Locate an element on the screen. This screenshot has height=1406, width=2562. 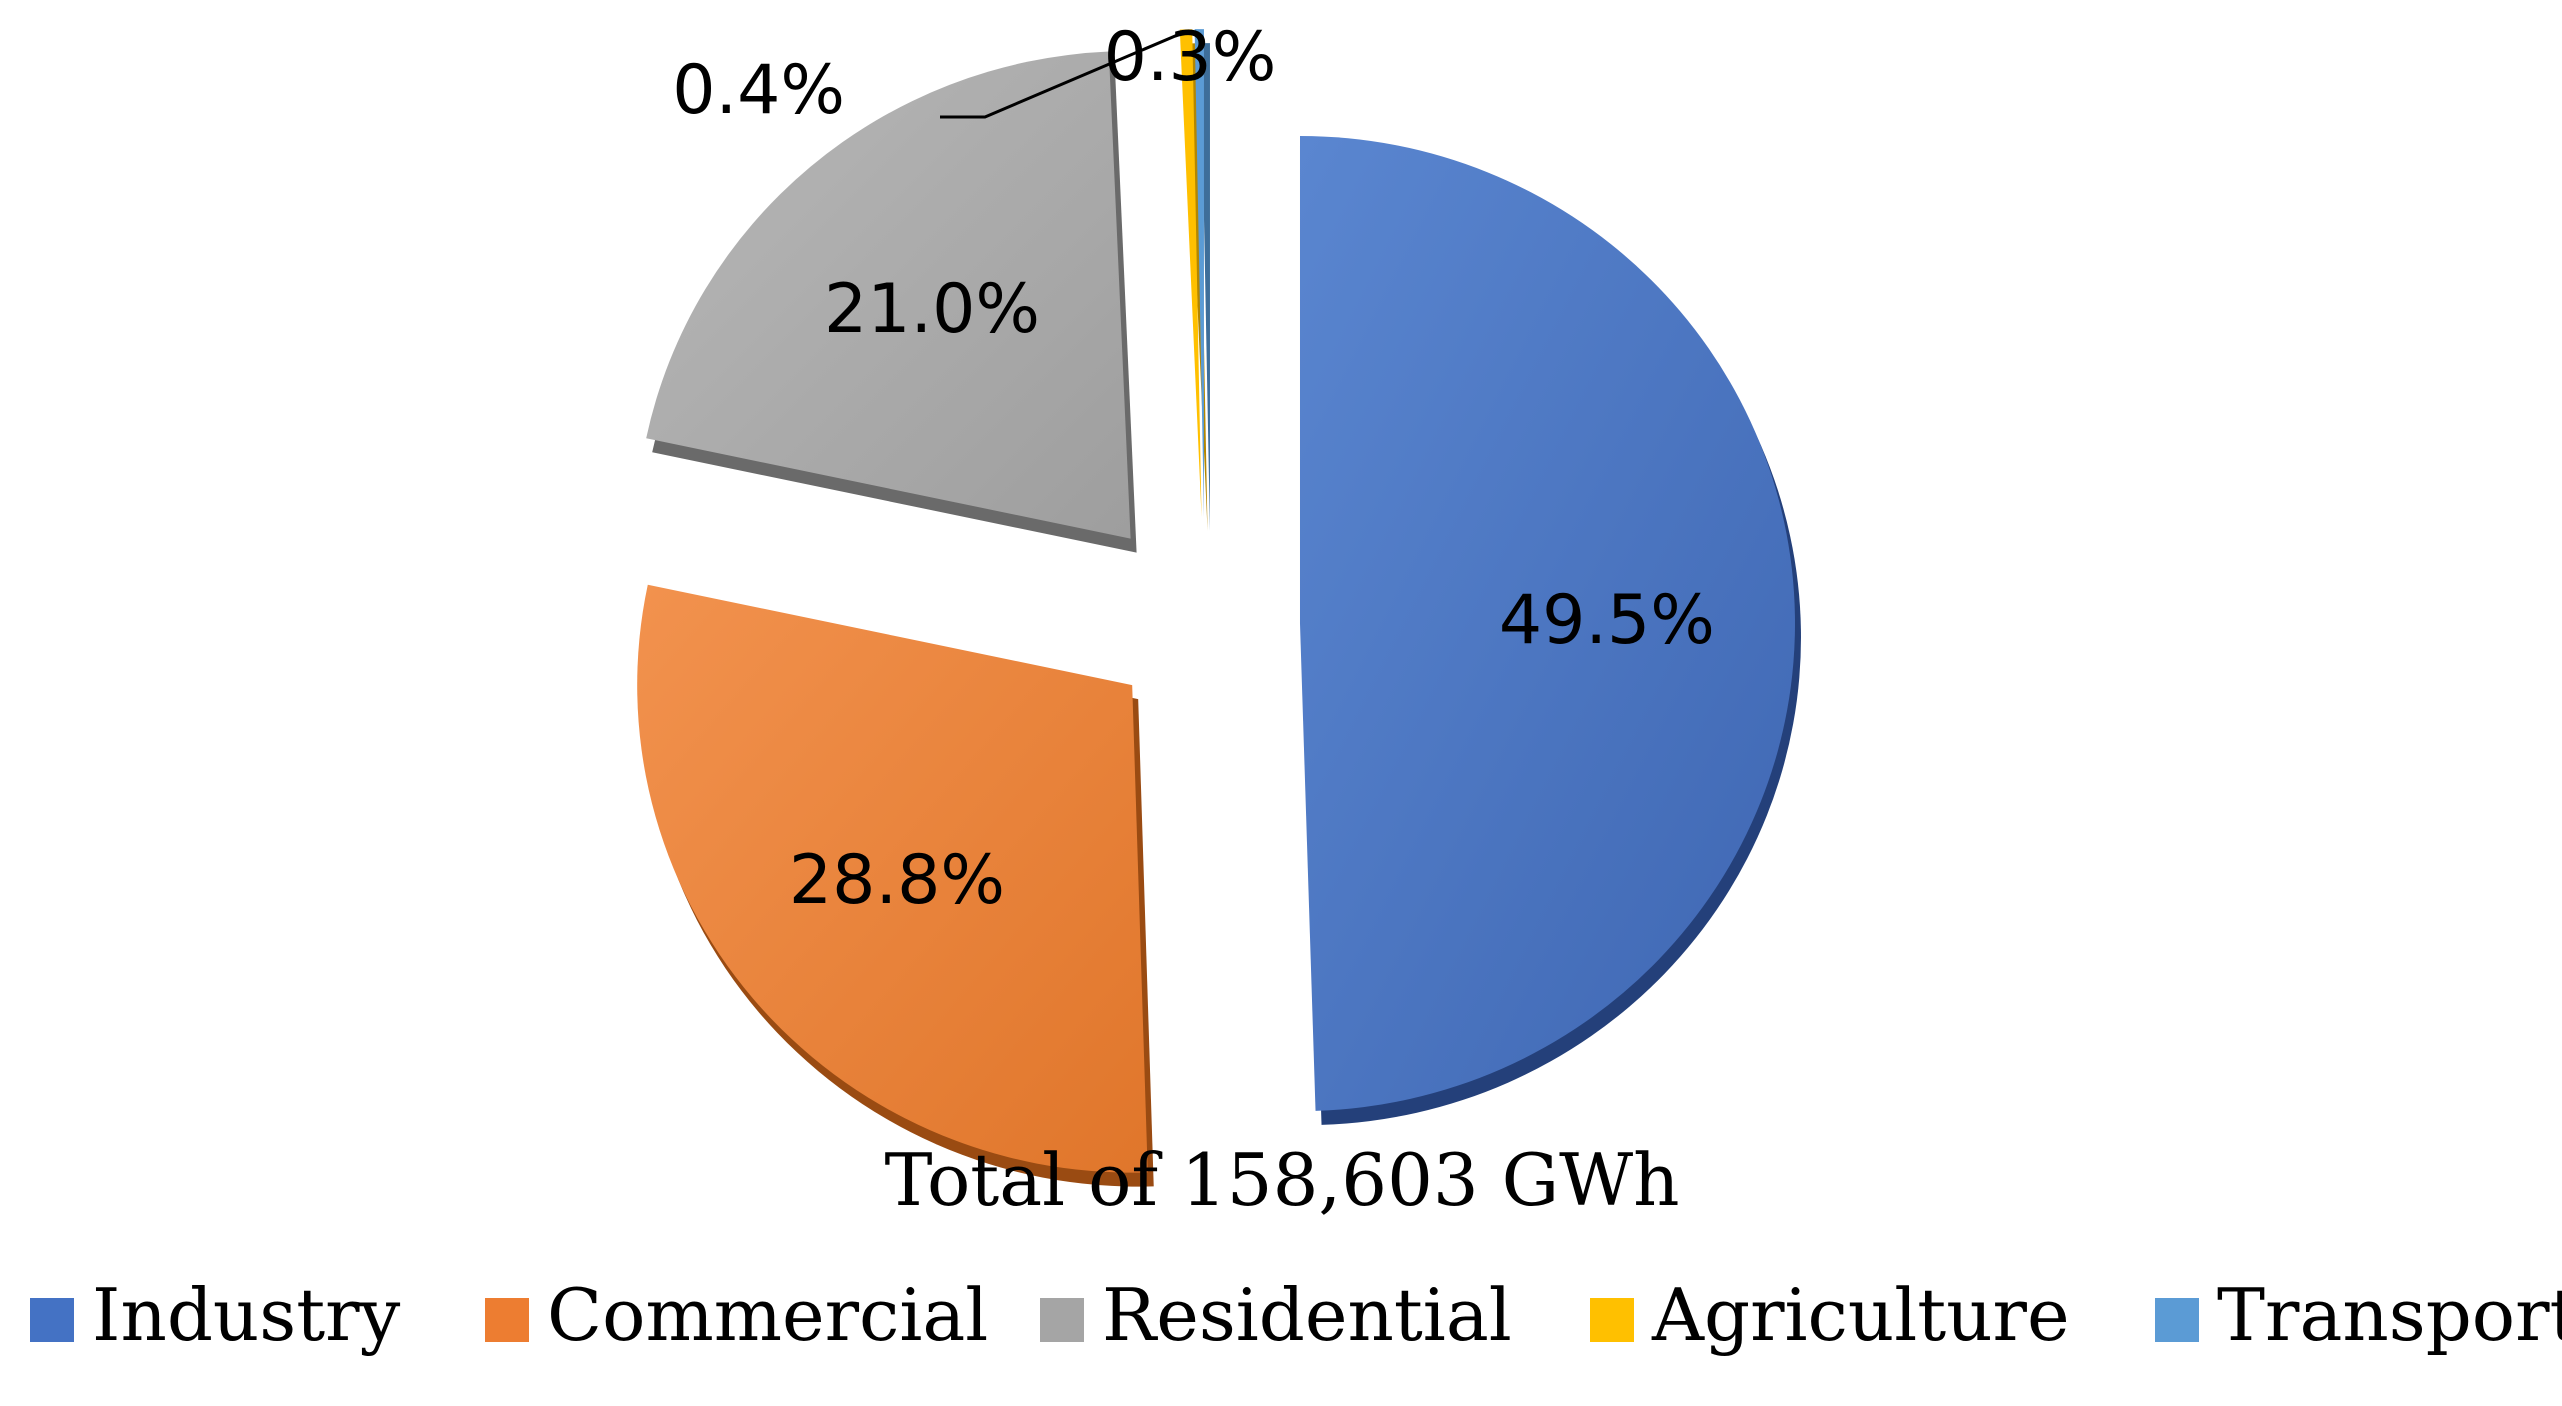
pie-slice-agriculture is located at coordinates (1190, 273).